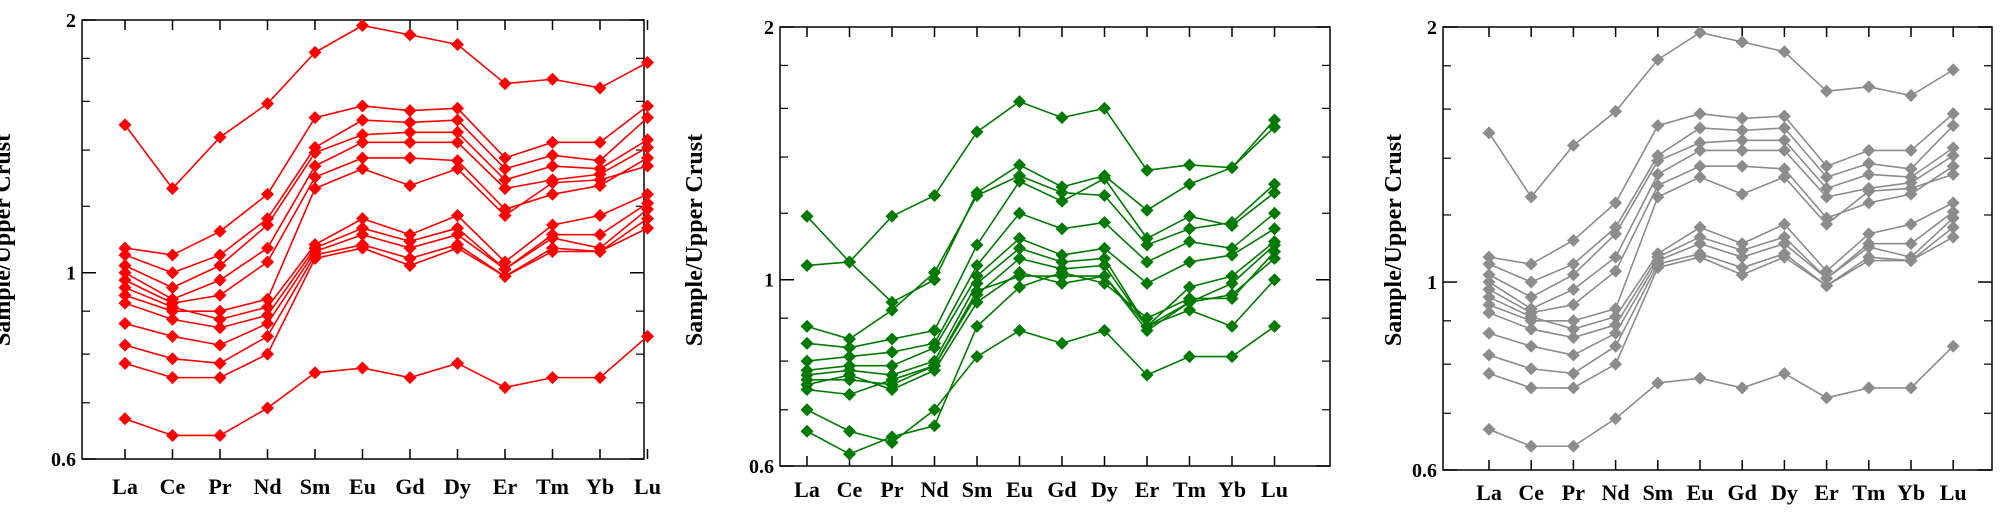  What do you see at coordinates (807, 489) in the screenshot?
I see `x-tick-label: La` at bounding box center [807, 489].